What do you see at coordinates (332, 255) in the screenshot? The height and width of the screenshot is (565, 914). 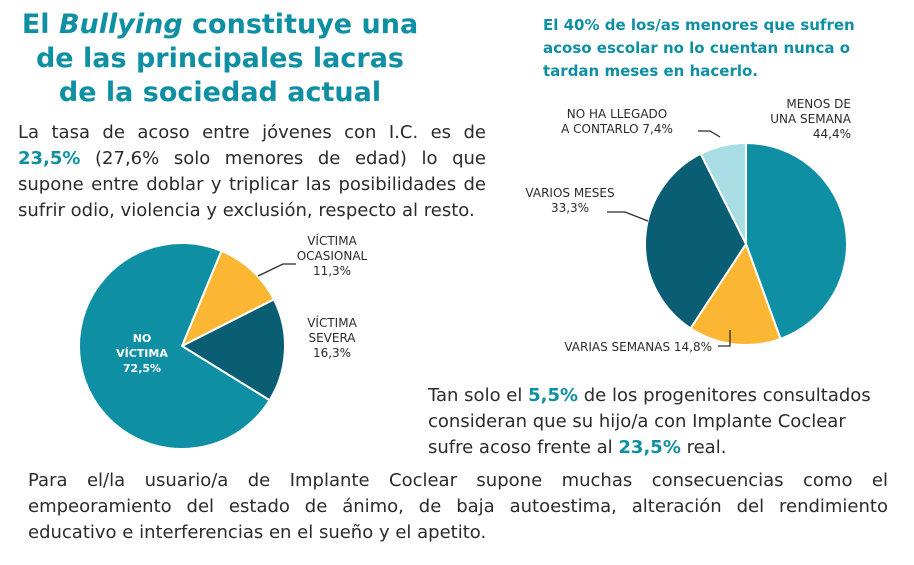 I see `pie1-label-0: VÍCTIMA OCASIONAL 11,3%` at bounding box center [332, 255].